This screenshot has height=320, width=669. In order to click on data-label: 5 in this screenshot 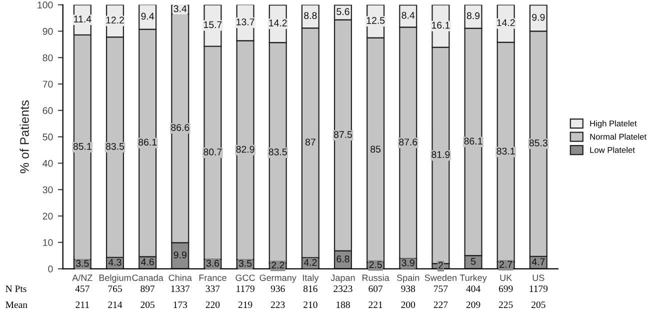, I will do `click(473, 261)`.